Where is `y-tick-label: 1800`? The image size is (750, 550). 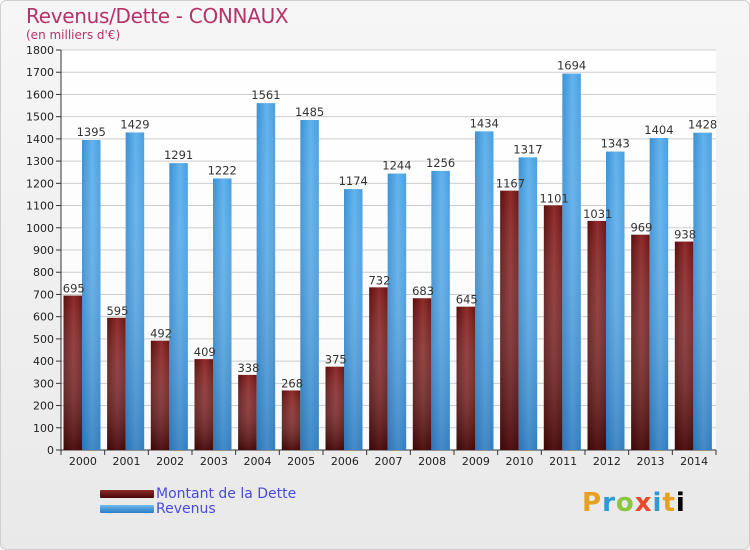
y-tick-label: 1800 is located at coordinates (40, 50).